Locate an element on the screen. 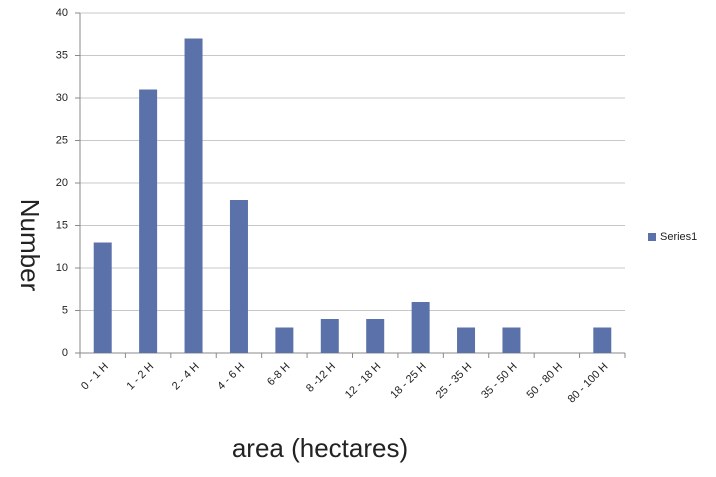 This screenshot has height=477, width=716. y-tick-label: 10 is located at coordinates (62, 268).